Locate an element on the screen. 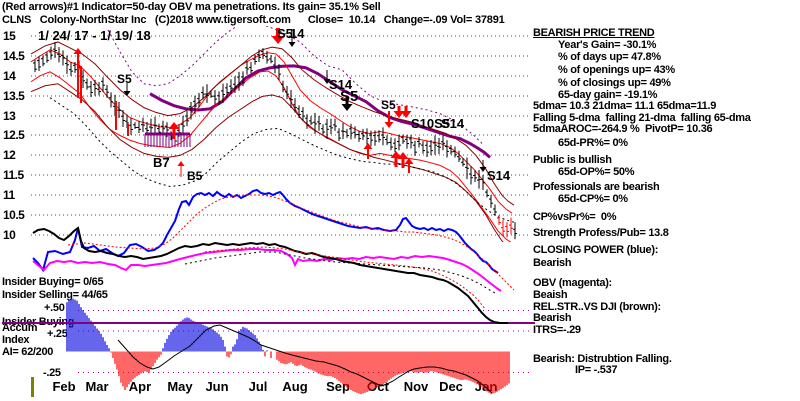  analysis-line: ITRS=-.29 is located at coordinates (557, 330).